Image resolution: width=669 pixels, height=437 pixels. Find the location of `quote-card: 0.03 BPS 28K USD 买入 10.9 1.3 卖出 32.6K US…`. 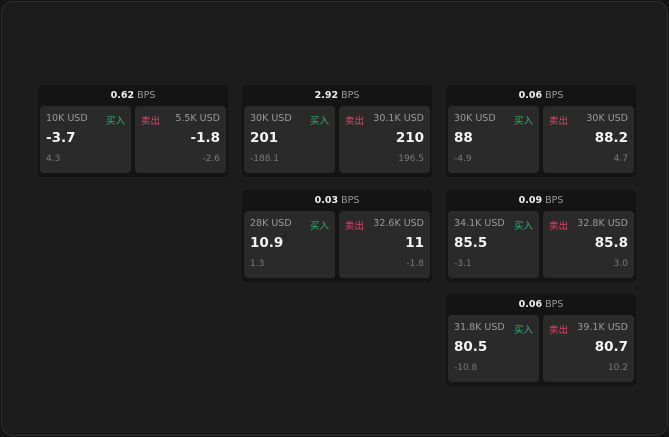

quote-card: 0.03 BPS 28K USD 买入 10.9 1.3 卖出 32.6K US… is located at coordinates (337, 236).